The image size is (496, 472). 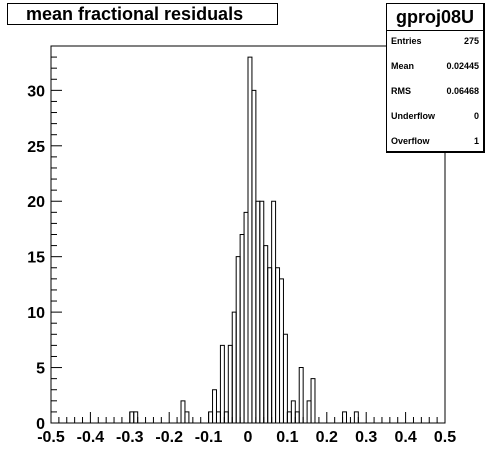 What do you see at coordinates (435, 91) in the screenshot?
I see `stat-row-rms: RMS 0.06468` at bounding box center [435, 91].